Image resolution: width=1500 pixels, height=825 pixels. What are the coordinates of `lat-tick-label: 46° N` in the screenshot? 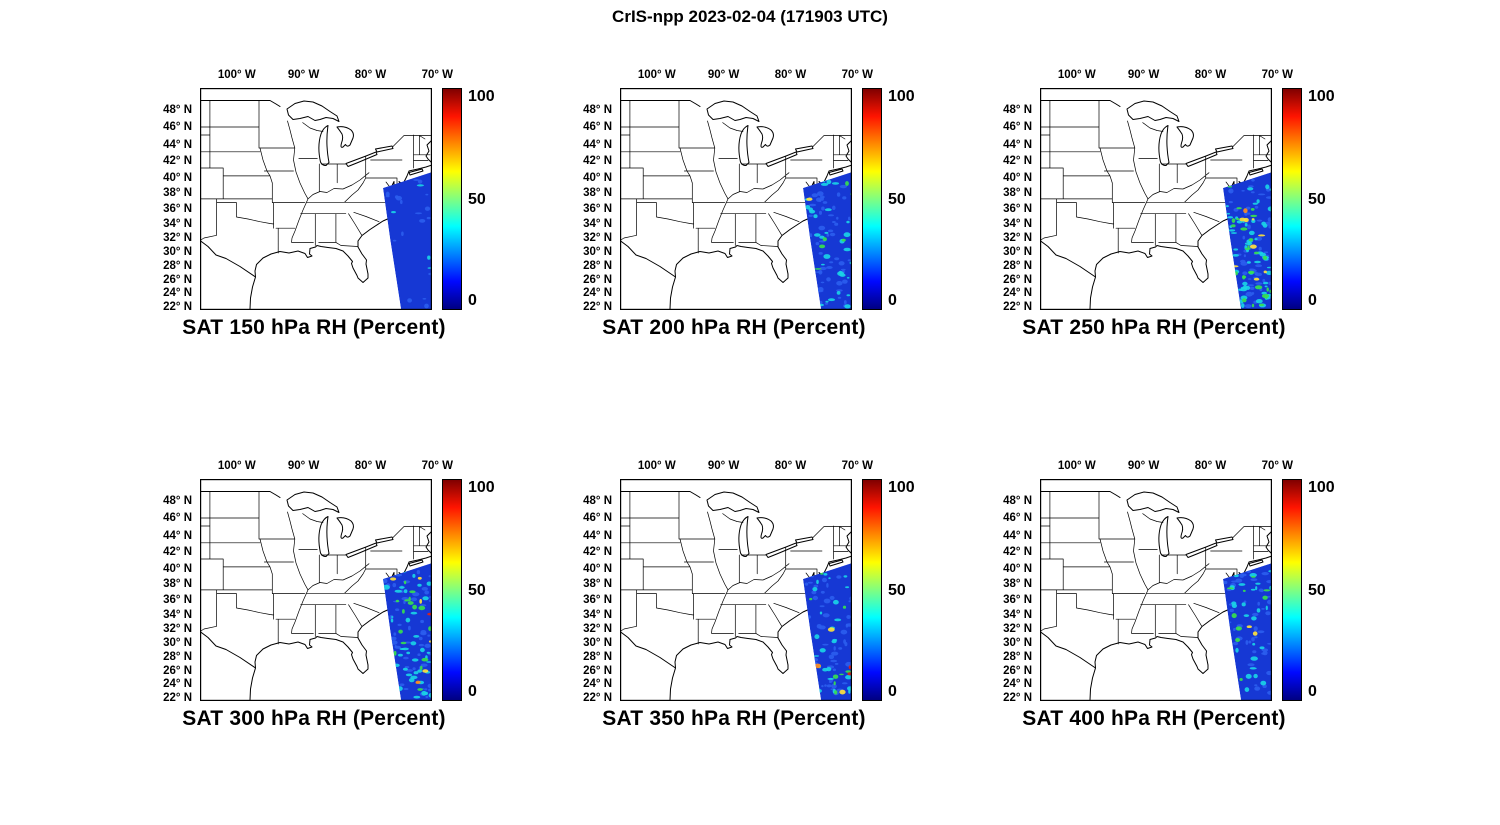 It's located at (1017, 518).